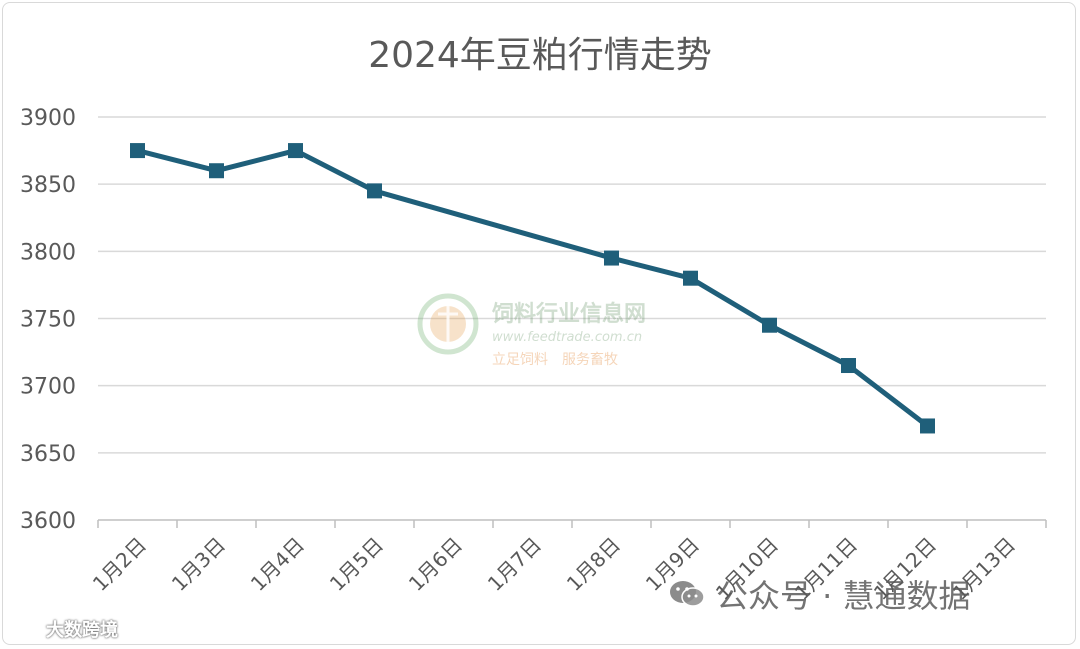  Describe the element at coordinates (555, 360) in the screenshot. I see `site-slogan: 立足饲料 服务畜牧` at that location.